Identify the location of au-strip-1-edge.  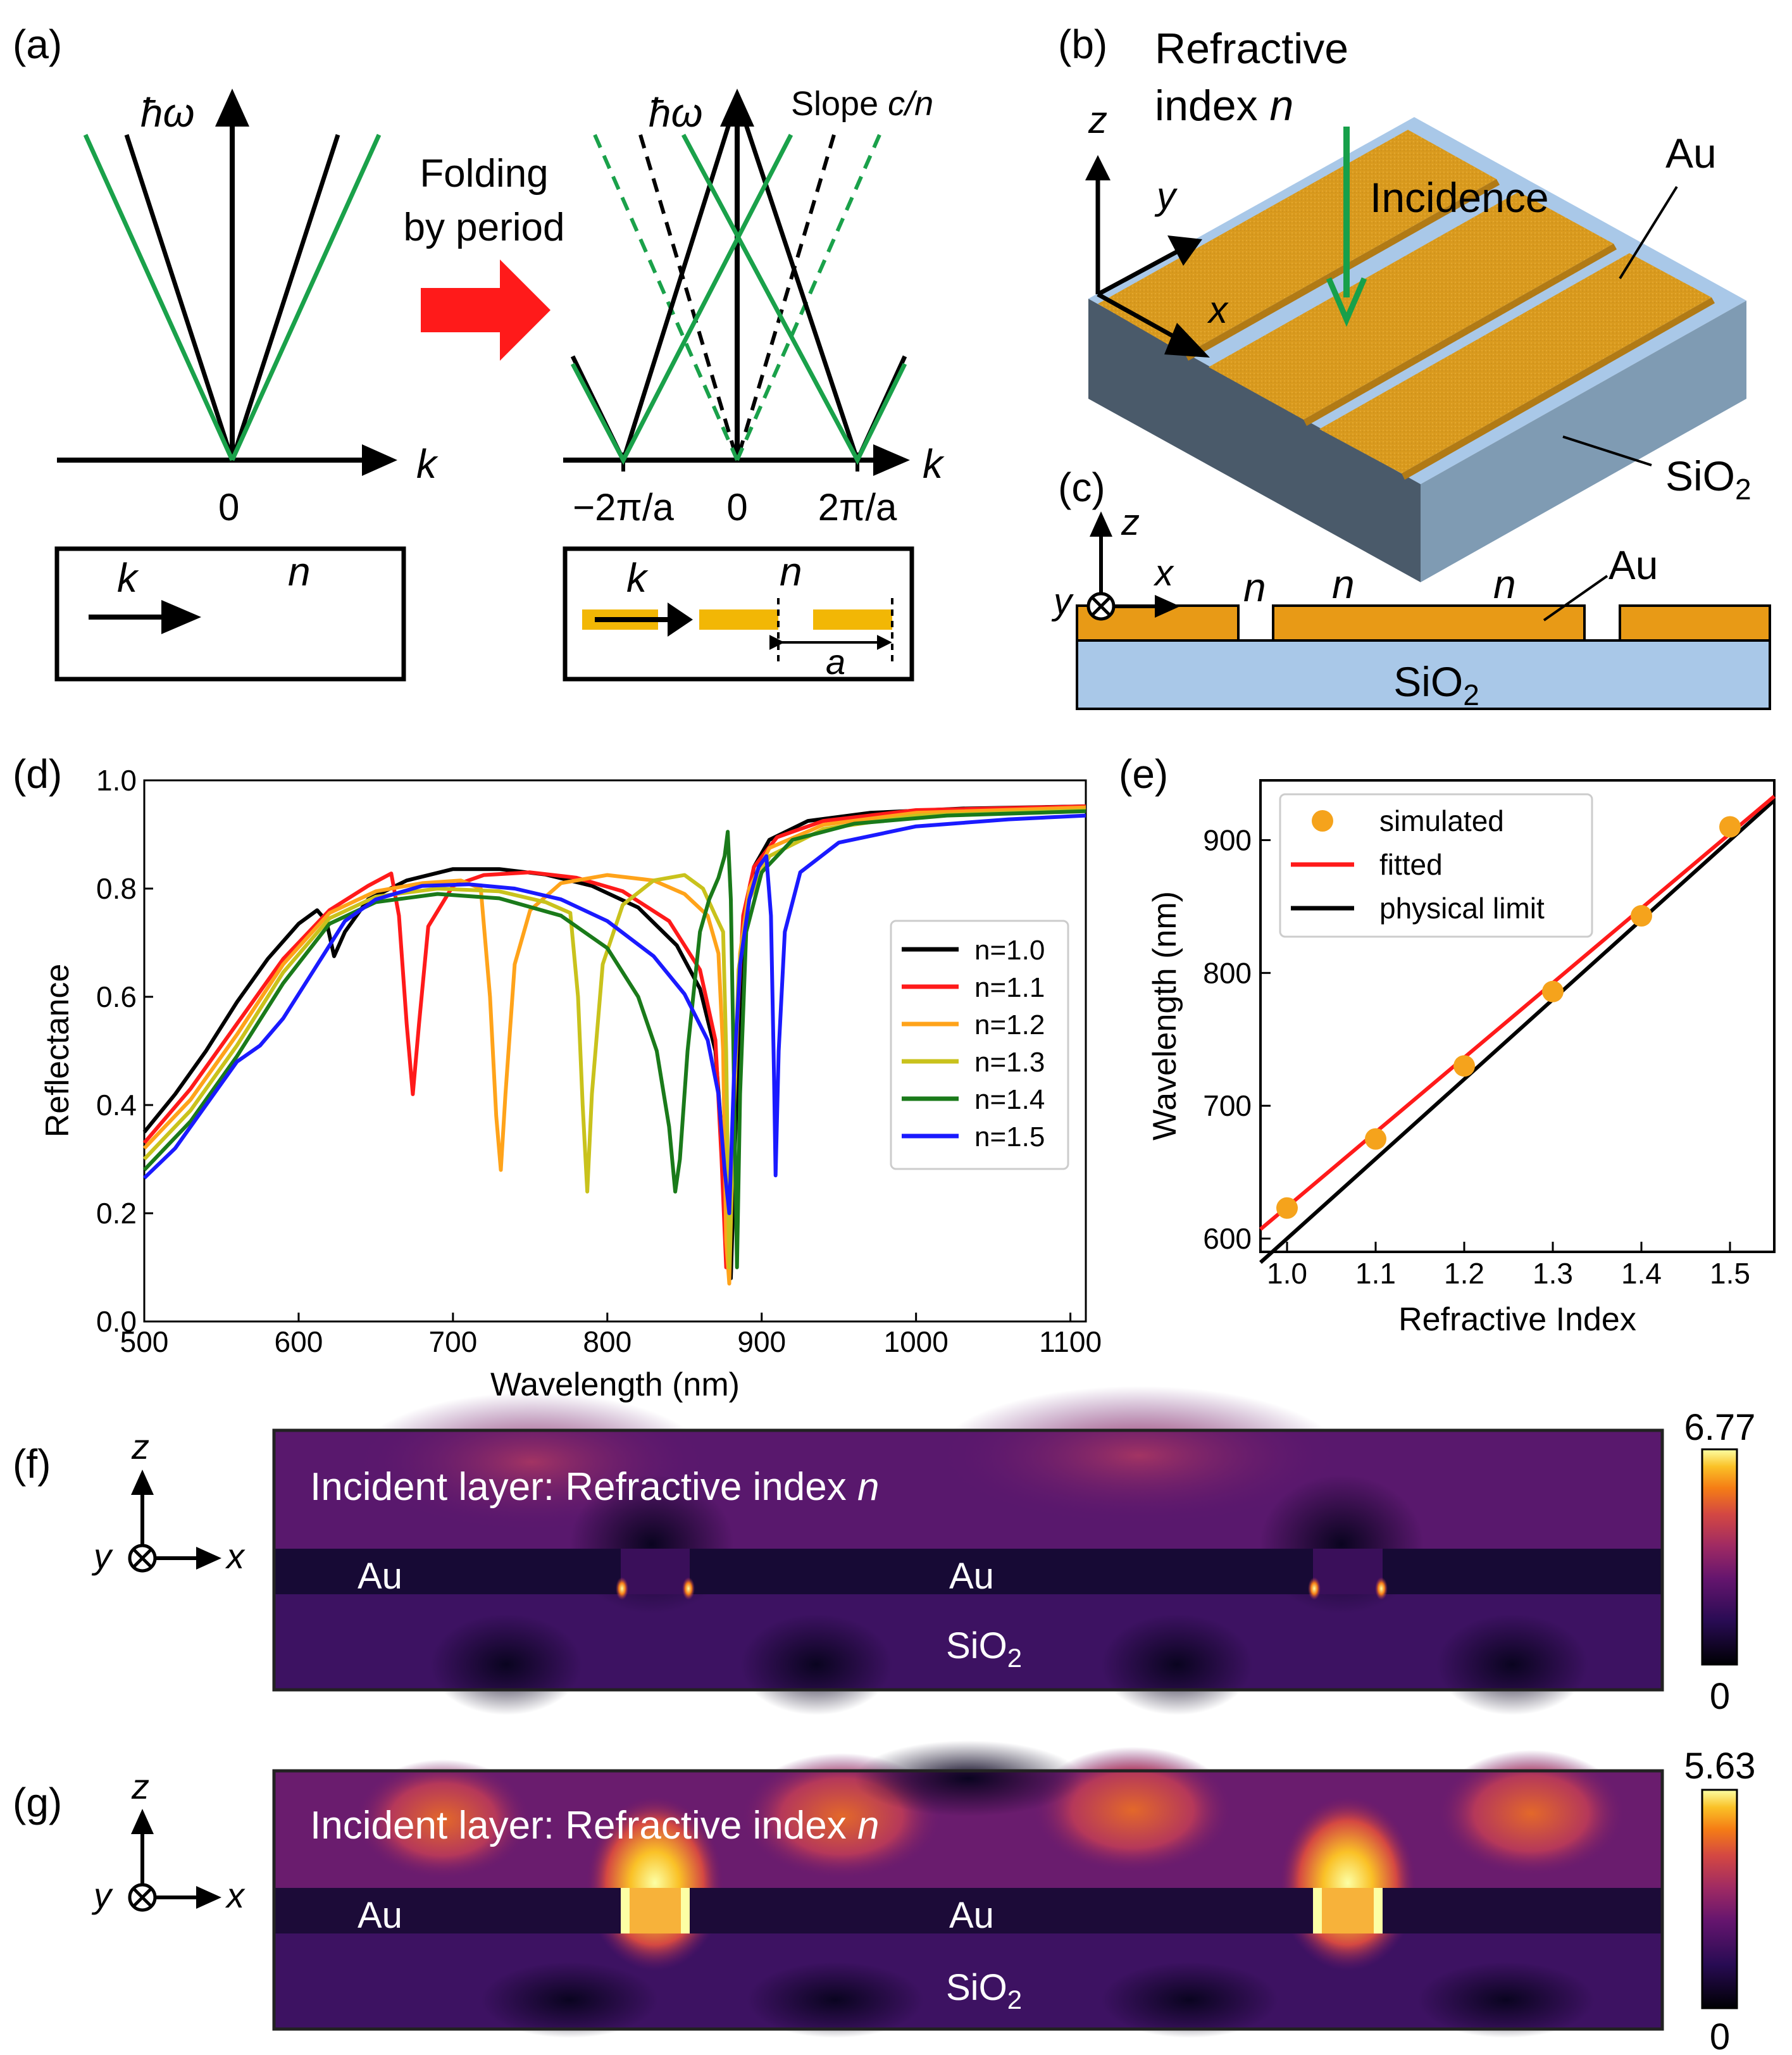
(1342, 270).